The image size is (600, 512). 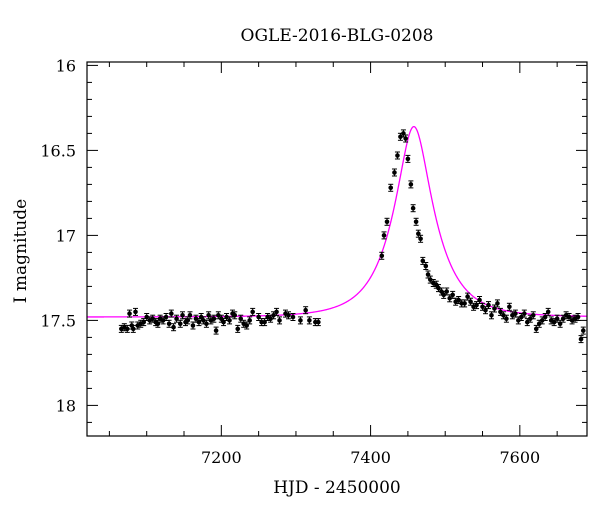 I want to click on y-tick-label: 16.5, so click(x=58, y=150).